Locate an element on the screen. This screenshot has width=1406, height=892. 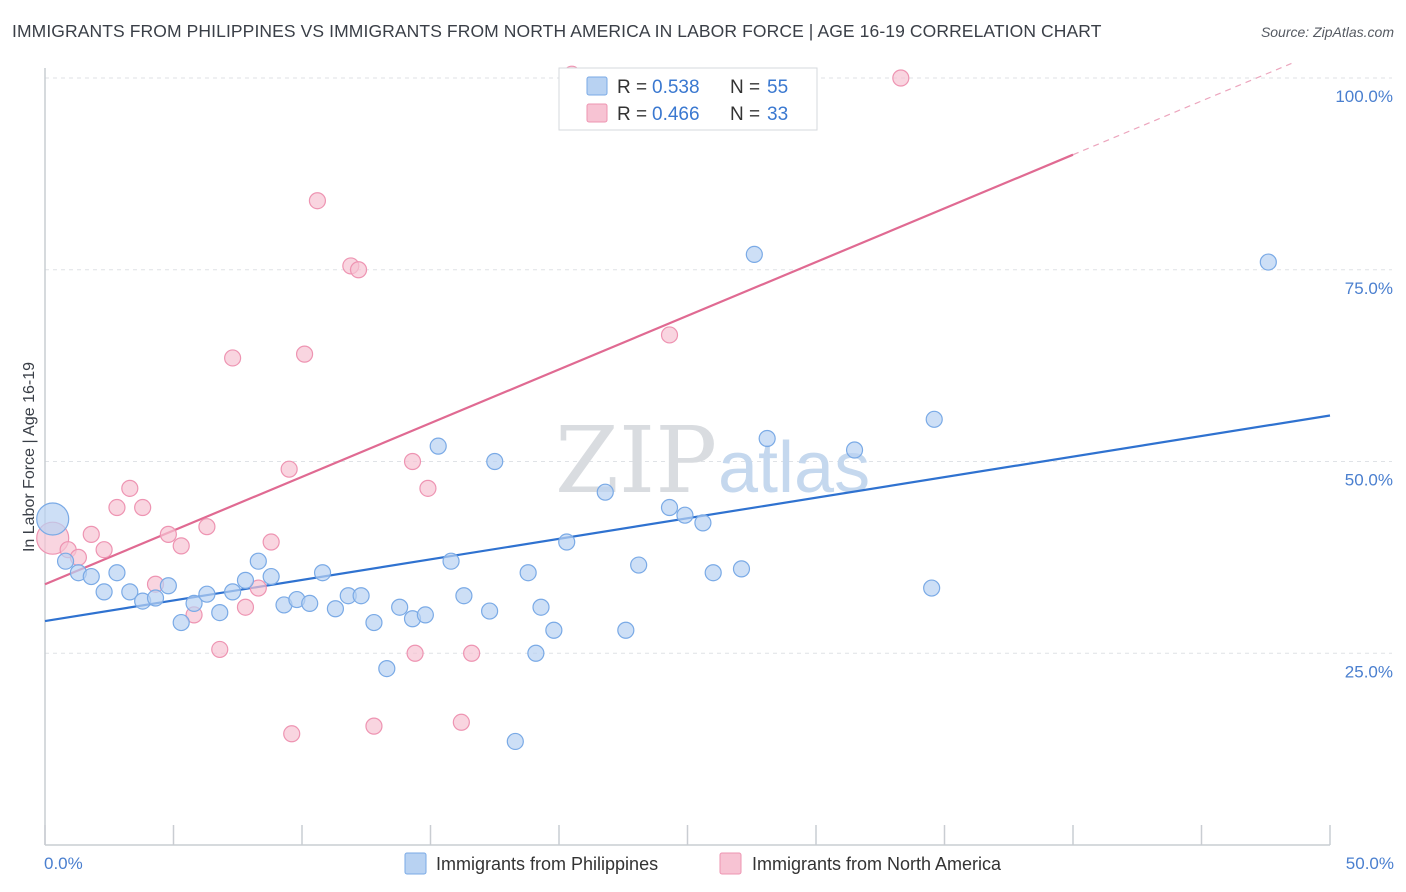
bottom-legend-swatch-pink is located at coordinates (730, 863).